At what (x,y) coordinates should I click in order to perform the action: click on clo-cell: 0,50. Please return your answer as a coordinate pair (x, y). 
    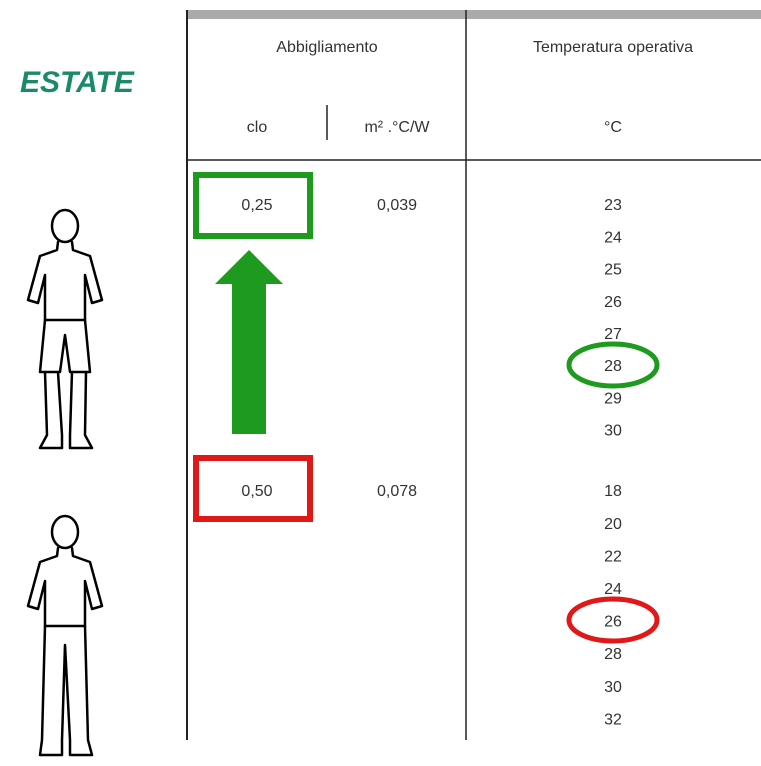
    Looking at the image, I should click on (256, 491).